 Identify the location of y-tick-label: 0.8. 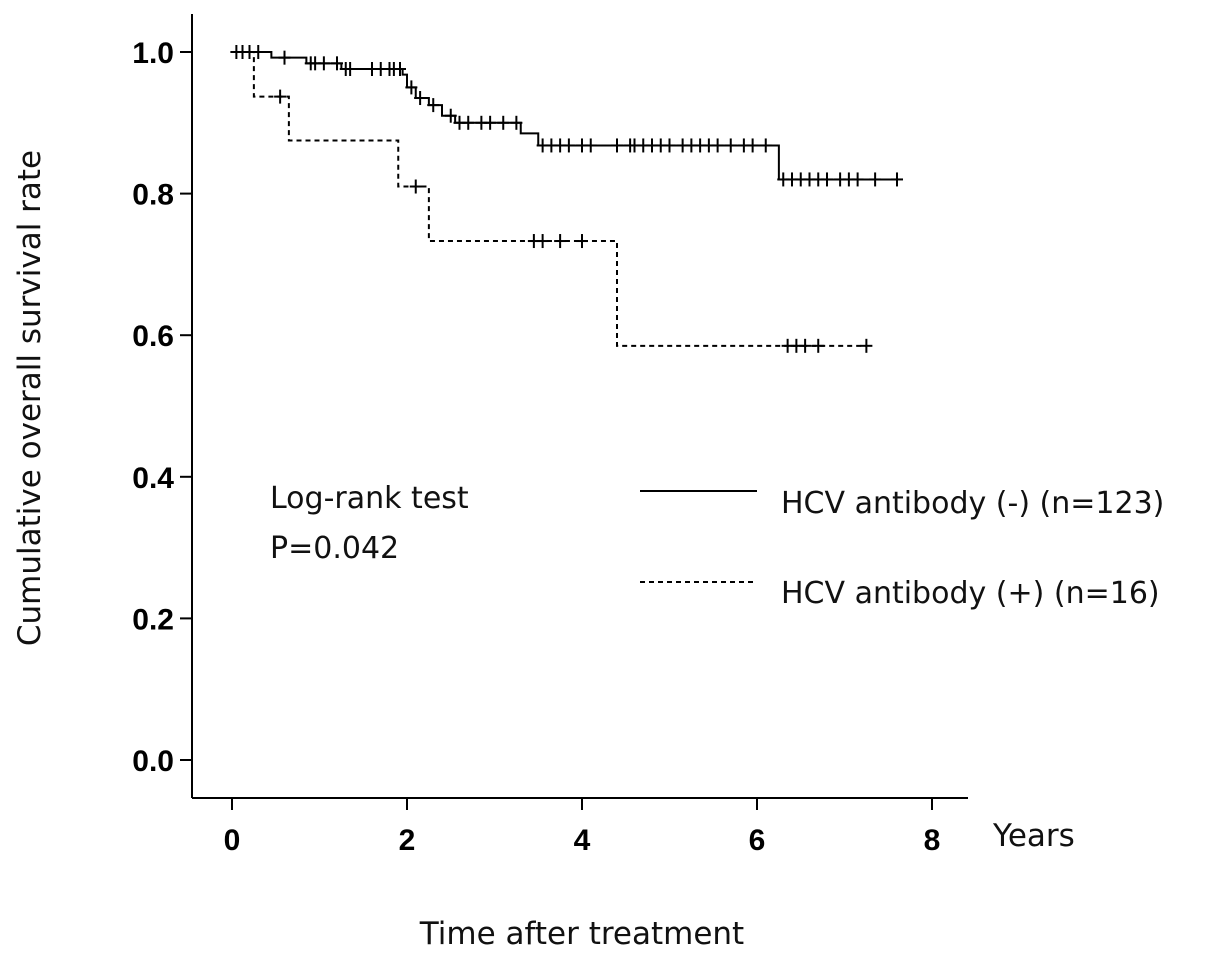
(153, 195).